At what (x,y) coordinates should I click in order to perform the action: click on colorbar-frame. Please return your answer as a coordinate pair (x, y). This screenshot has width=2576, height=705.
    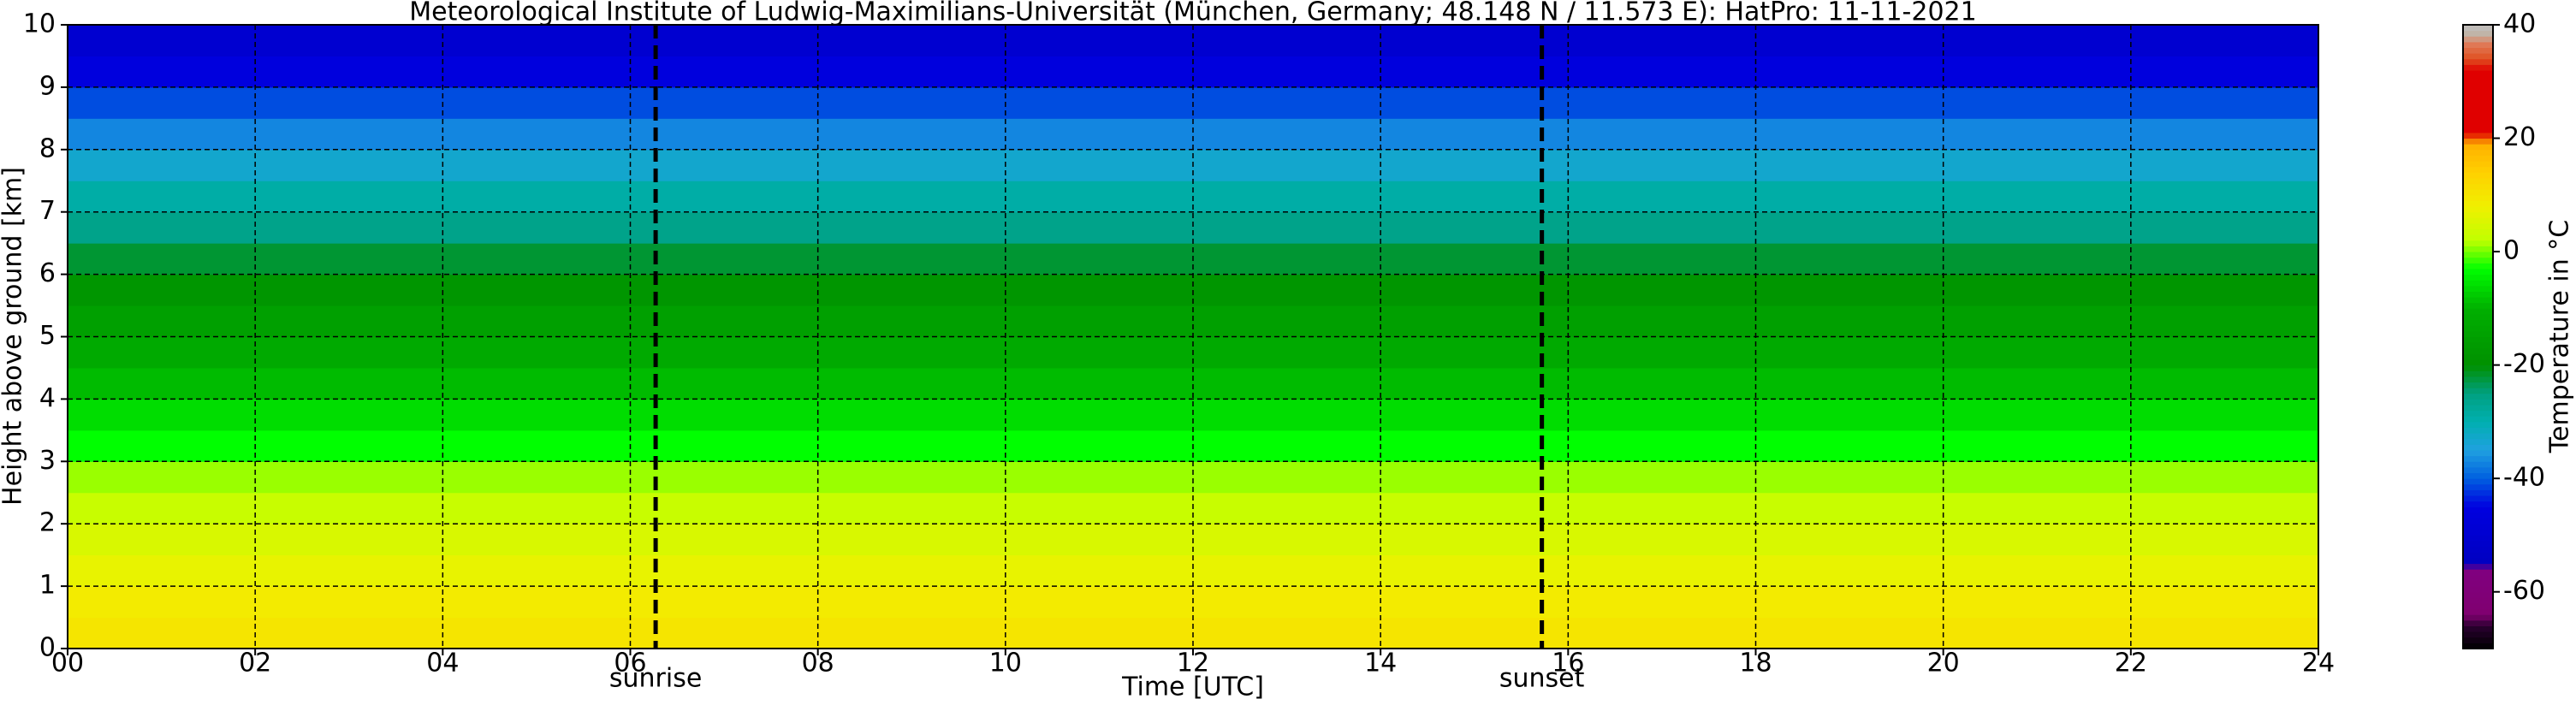
    Looking at the image, I should click on (2478, 336).